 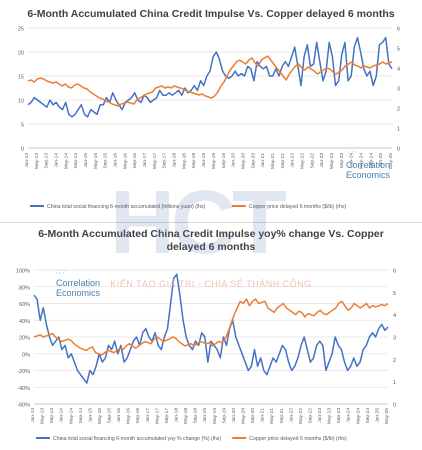 What do you see at coordinates (186, 416) in the screenshot?
I see `x-tick-label: May-18` at bounding box center [186, 416].